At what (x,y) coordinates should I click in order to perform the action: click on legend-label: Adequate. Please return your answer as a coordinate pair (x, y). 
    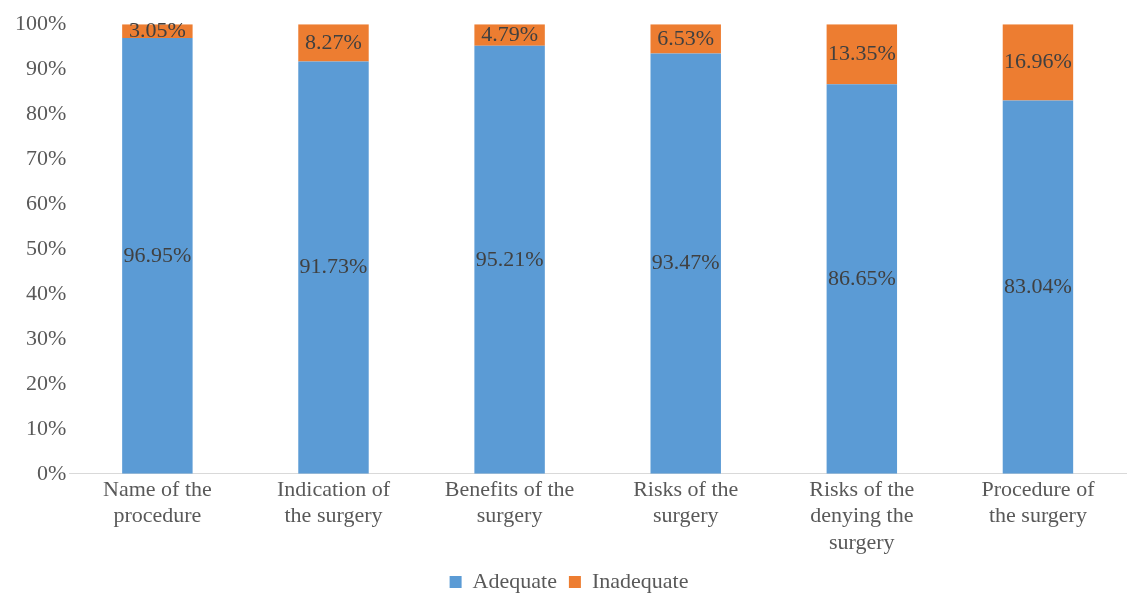
    Looking at the image, I should click on (514, 580).